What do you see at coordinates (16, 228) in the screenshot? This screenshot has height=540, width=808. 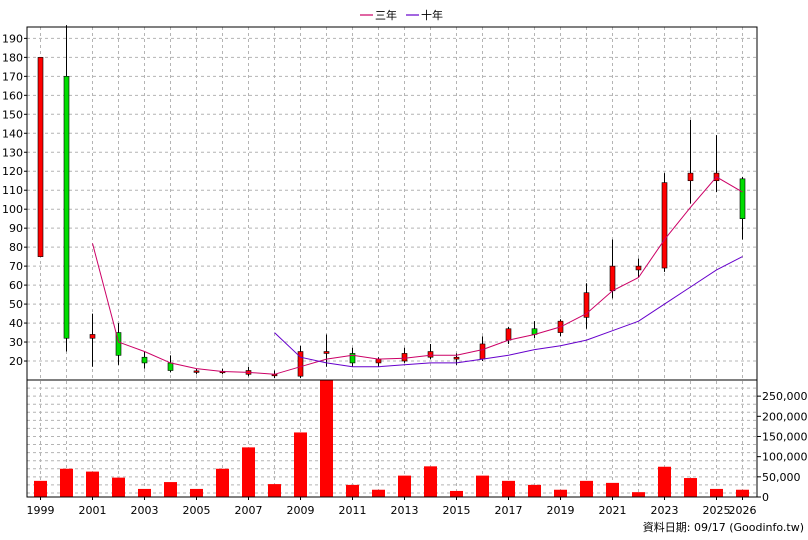 I see `price-tick-label: 90` at bounding box center [16, 228].